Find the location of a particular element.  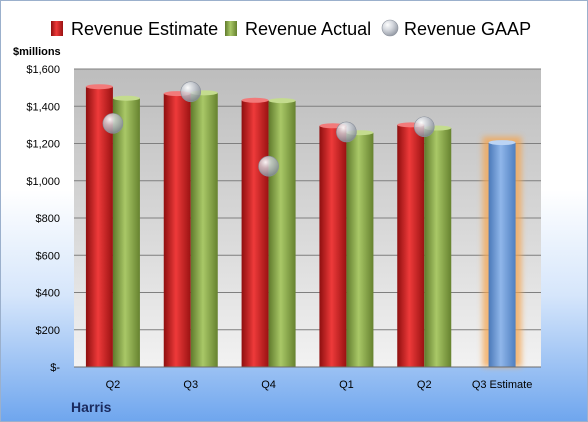

y-tick-label: $200 is located at coordinates (48, 331).